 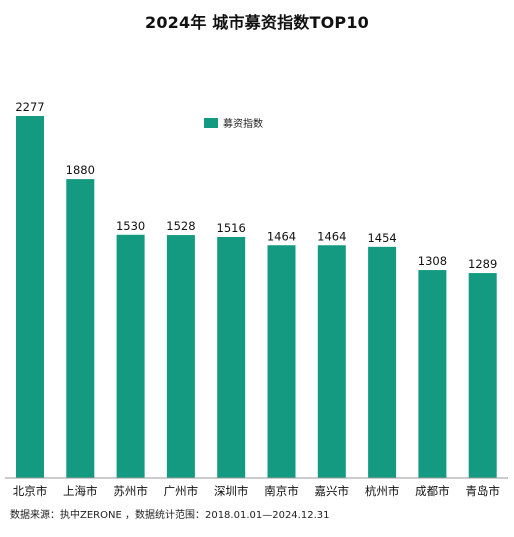 What do you see at coordinates (432, 491) in the screenshot?
I see `category-label-9: 成都市` at bounding box center [432, 491].